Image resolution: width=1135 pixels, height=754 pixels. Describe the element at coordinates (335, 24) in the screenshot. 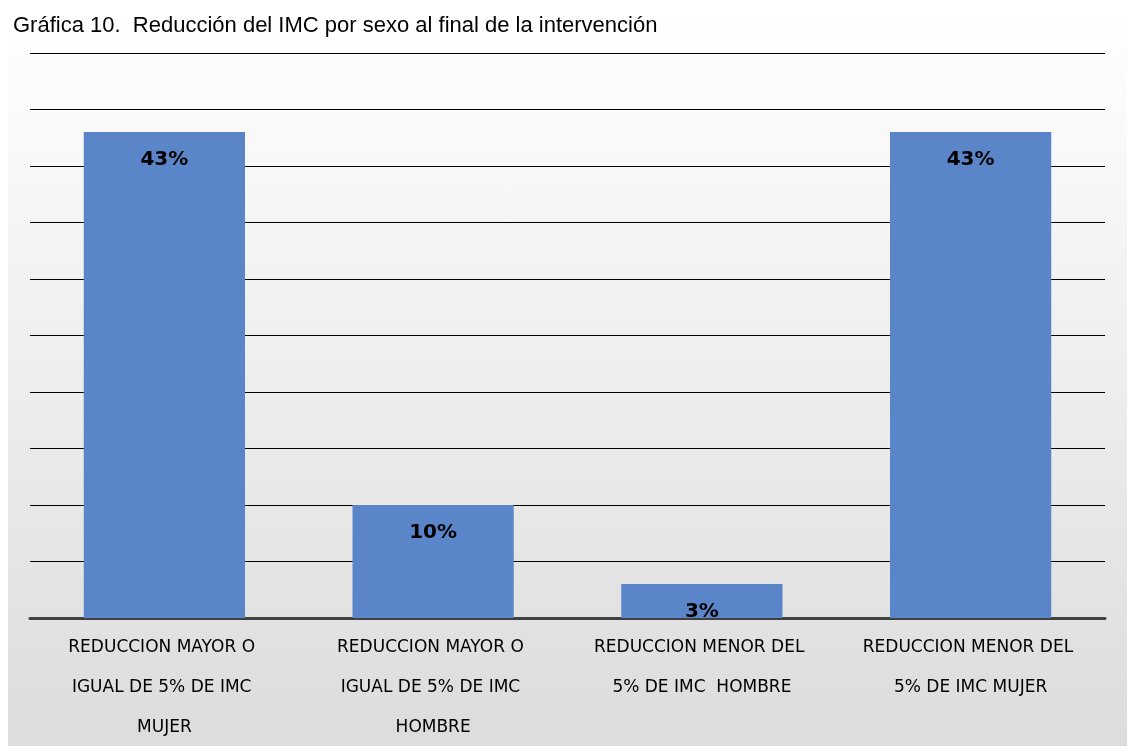

I see `chart-title: Gráfica 10. Reducción del IMC por sexo al final de la intervención` at that location.